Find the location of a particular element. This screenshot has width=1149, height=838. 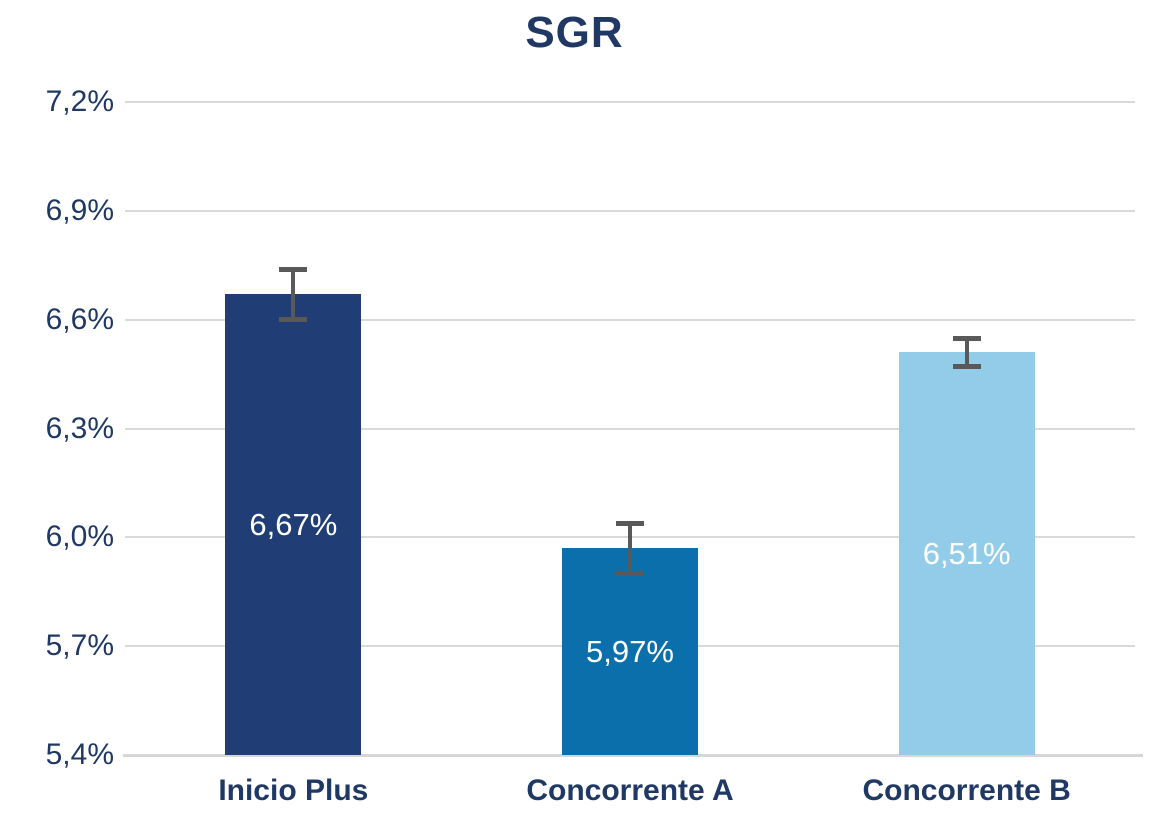

bar-inicio-plus is located at coordinates (293, 524).